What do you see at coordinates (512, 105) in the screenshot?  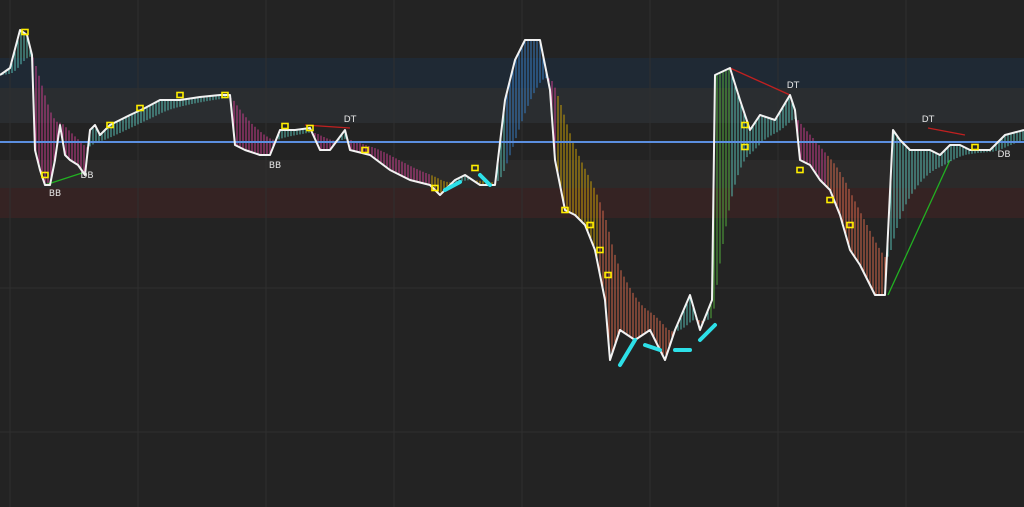 I see `upper-band-inner` at bounding box center [512, 105].